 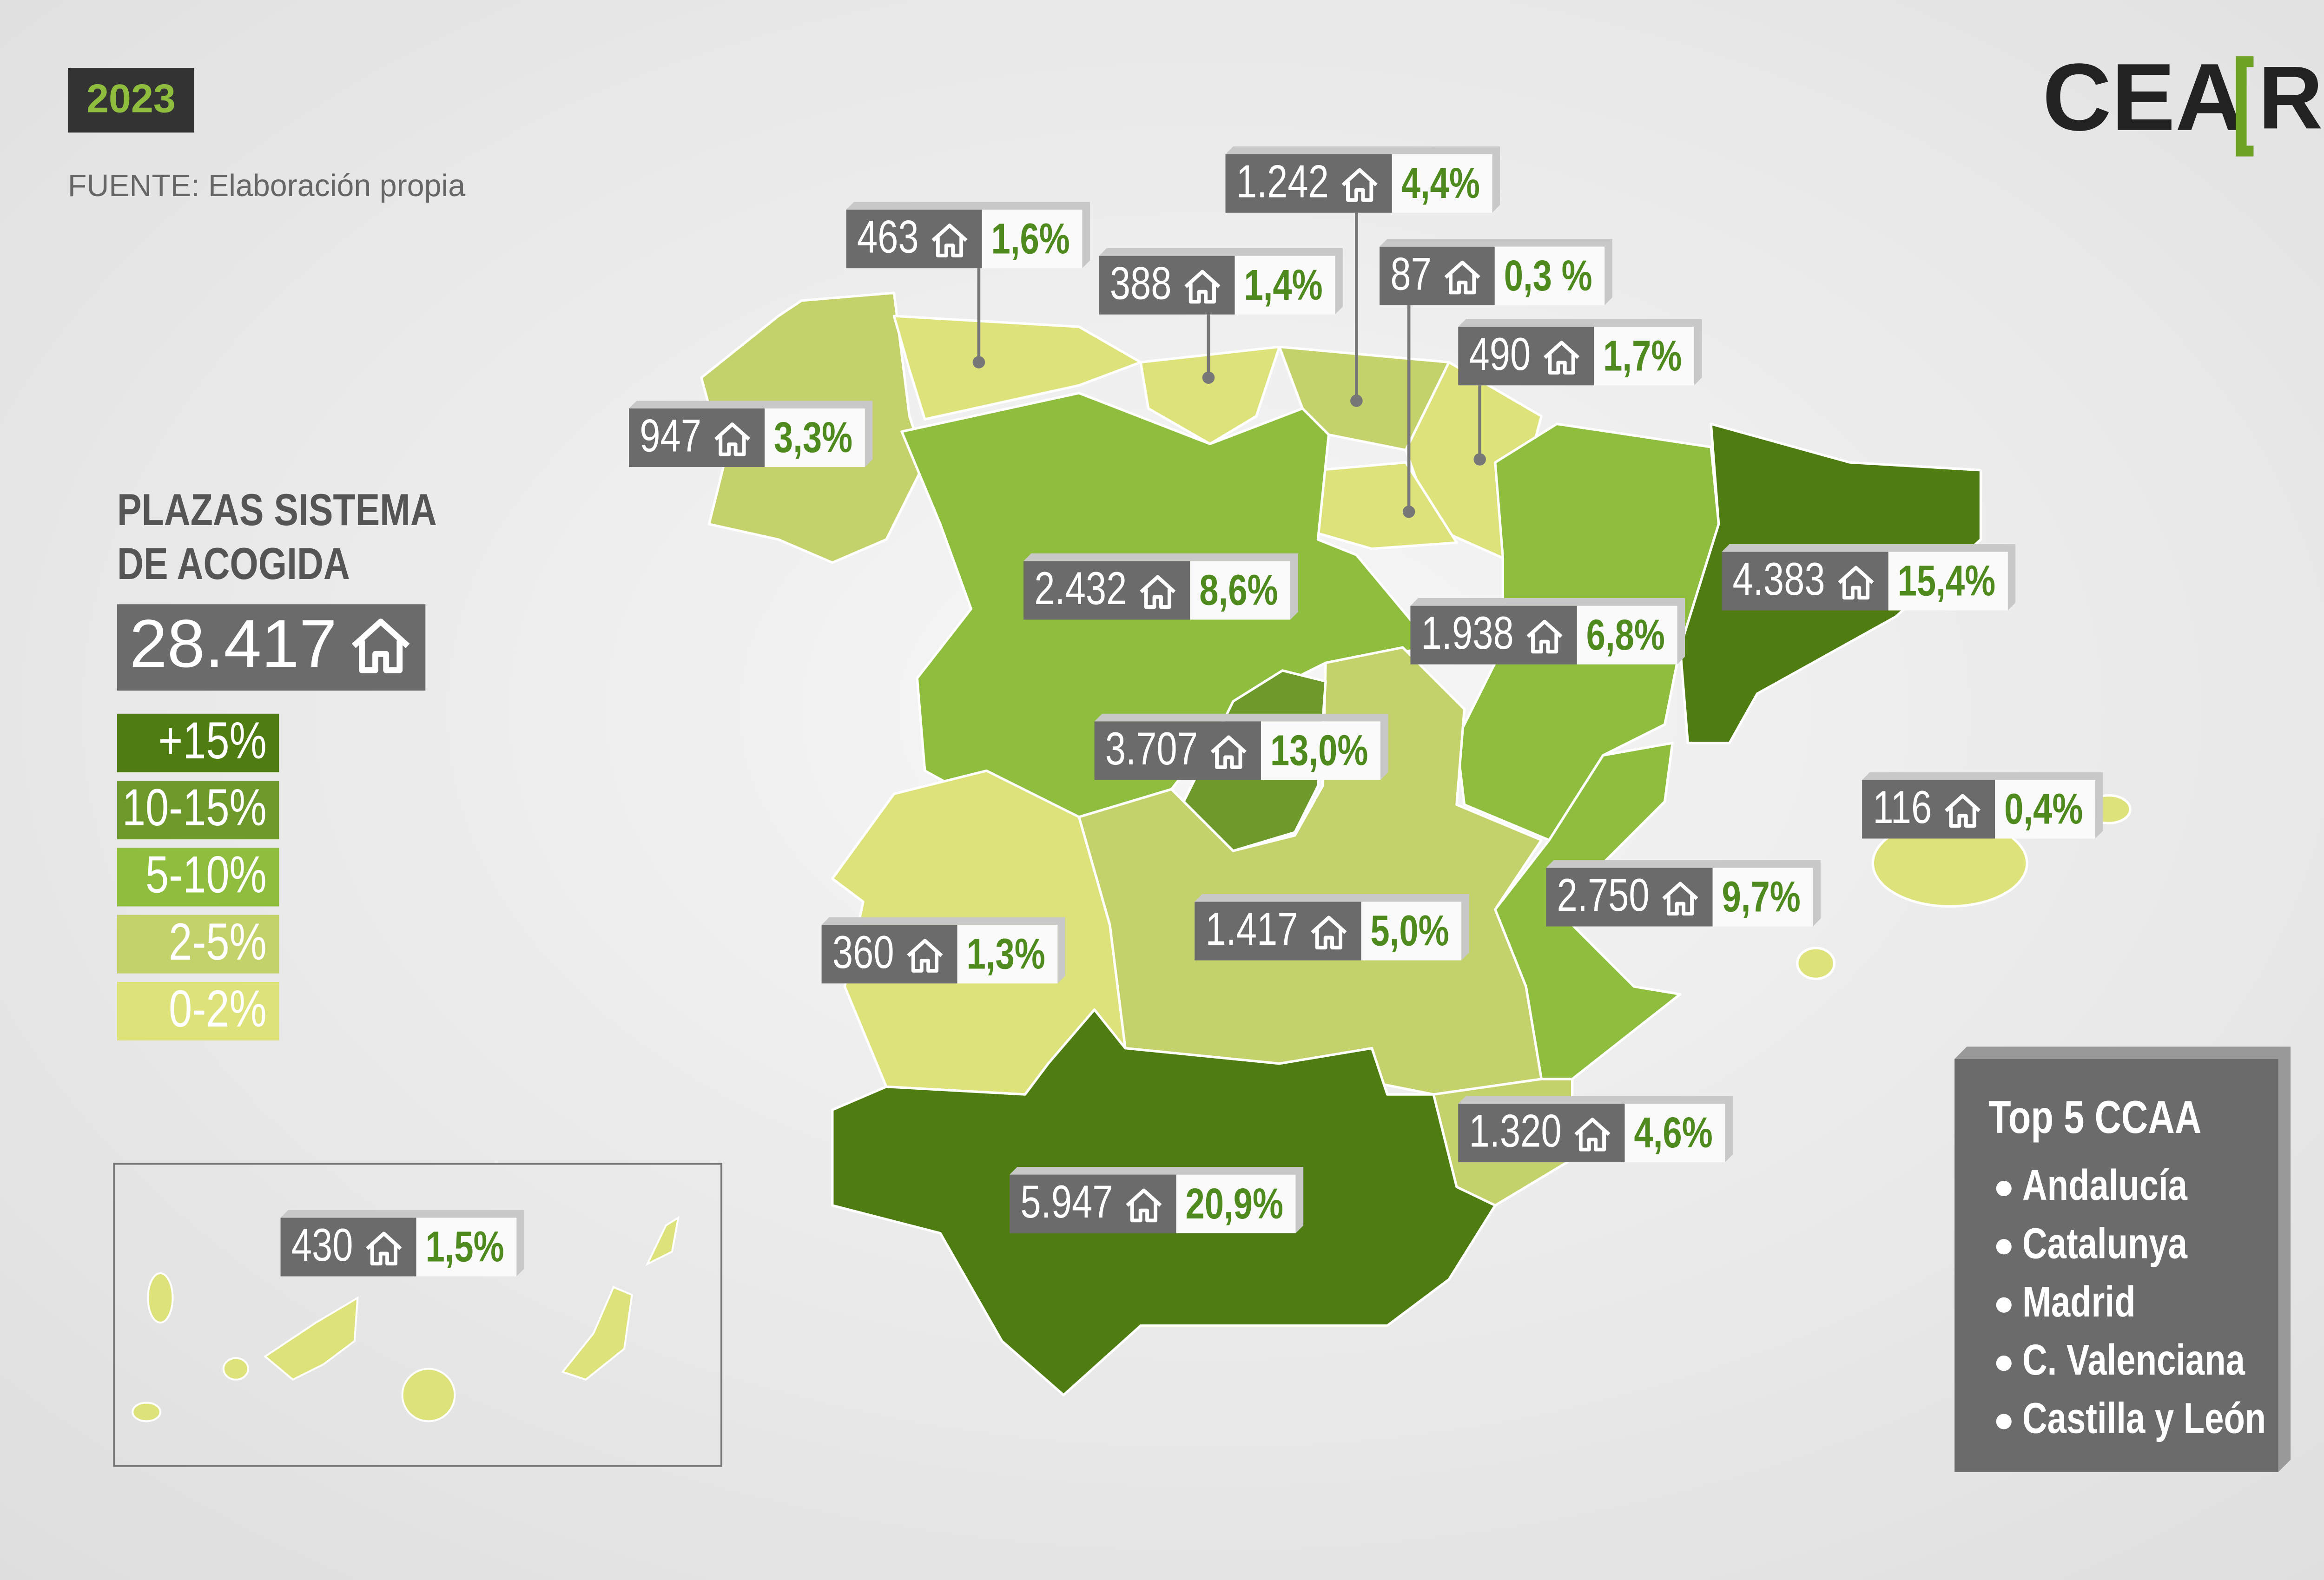 What do you see at coordinates (322, 1245) in the screenshot?
I see `places: 430` at bounding box center [322, 1245].